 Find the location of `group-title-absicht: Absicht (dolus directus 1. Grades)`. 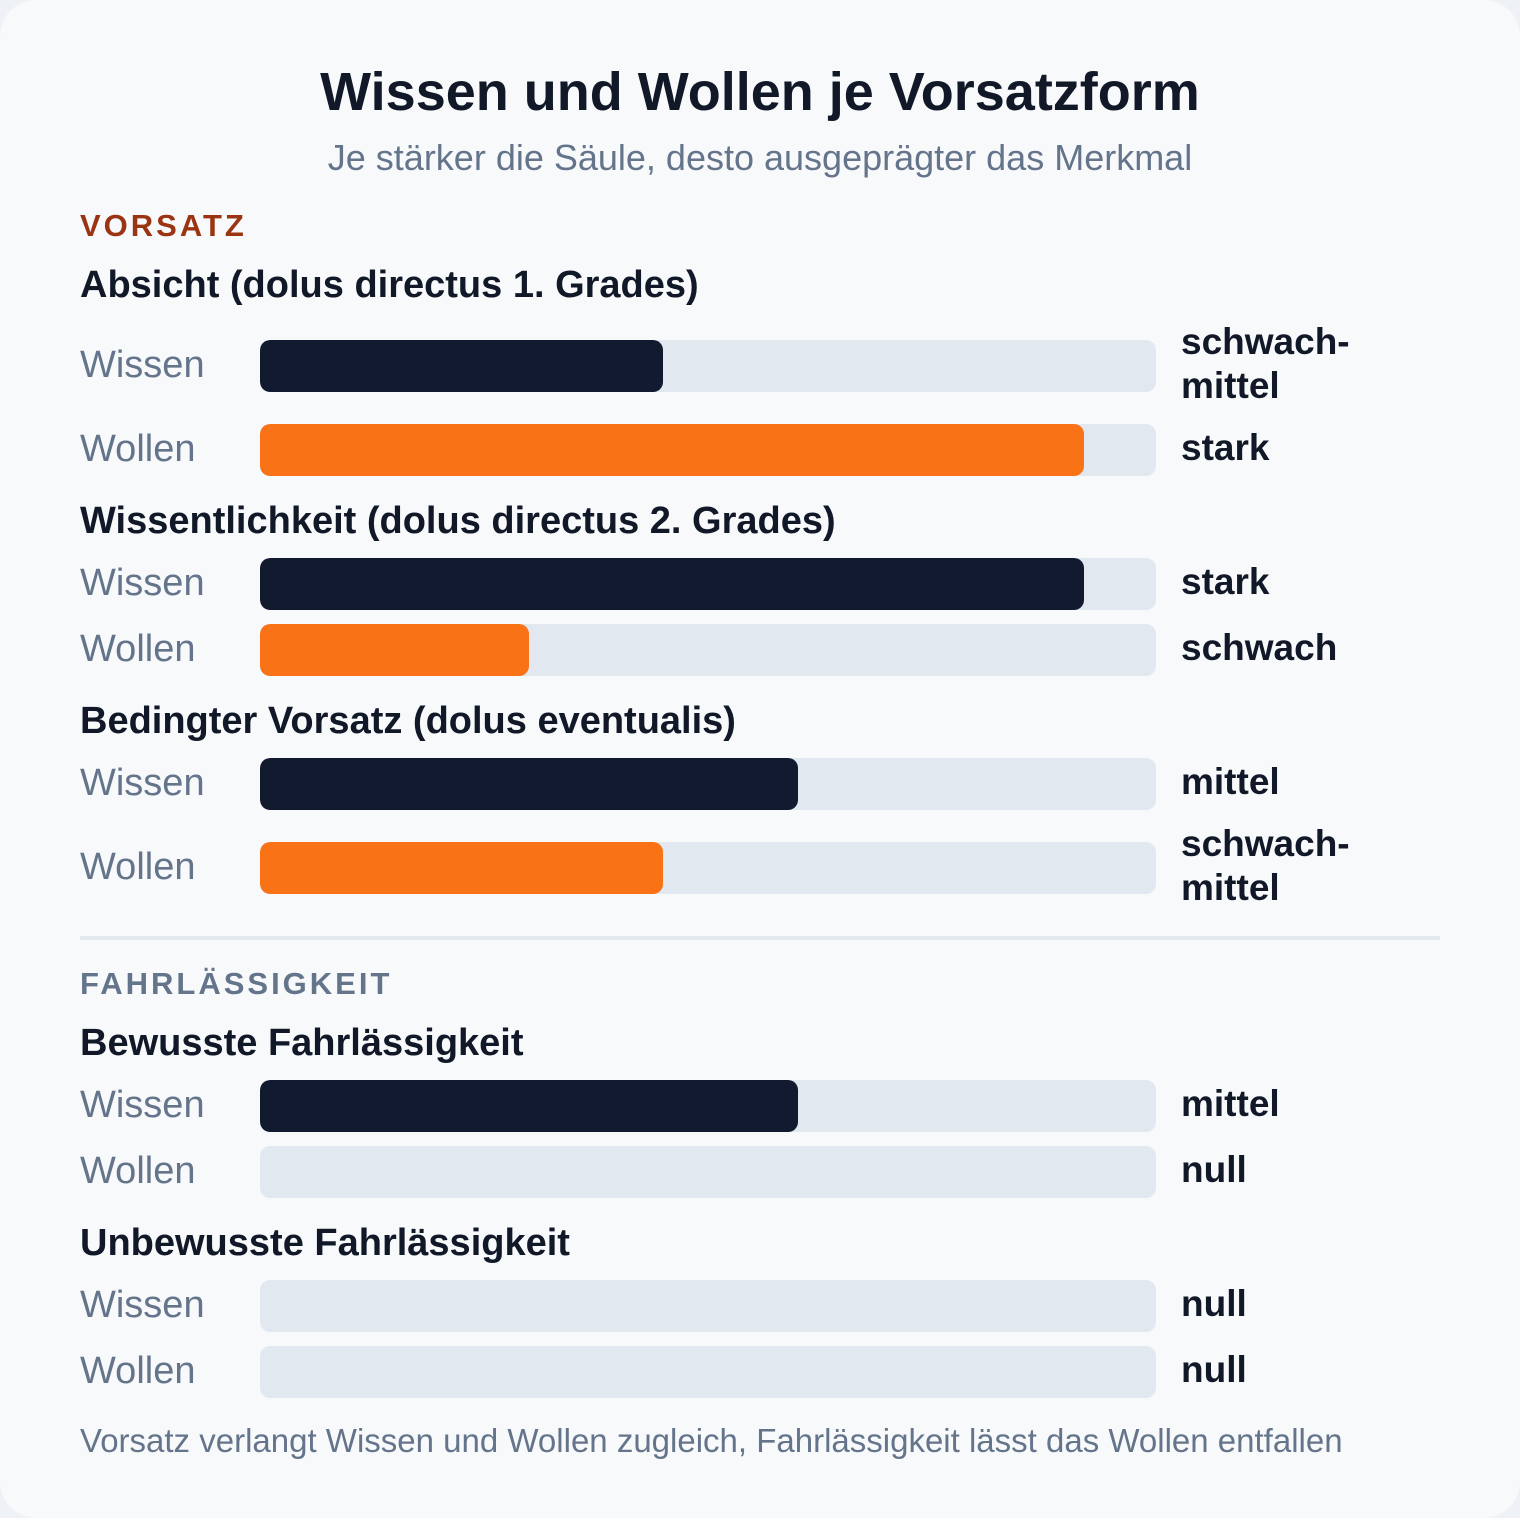

group-title-absicht: Absicht (dolus directus 1. Grades) is located at coordinates (389, 285).